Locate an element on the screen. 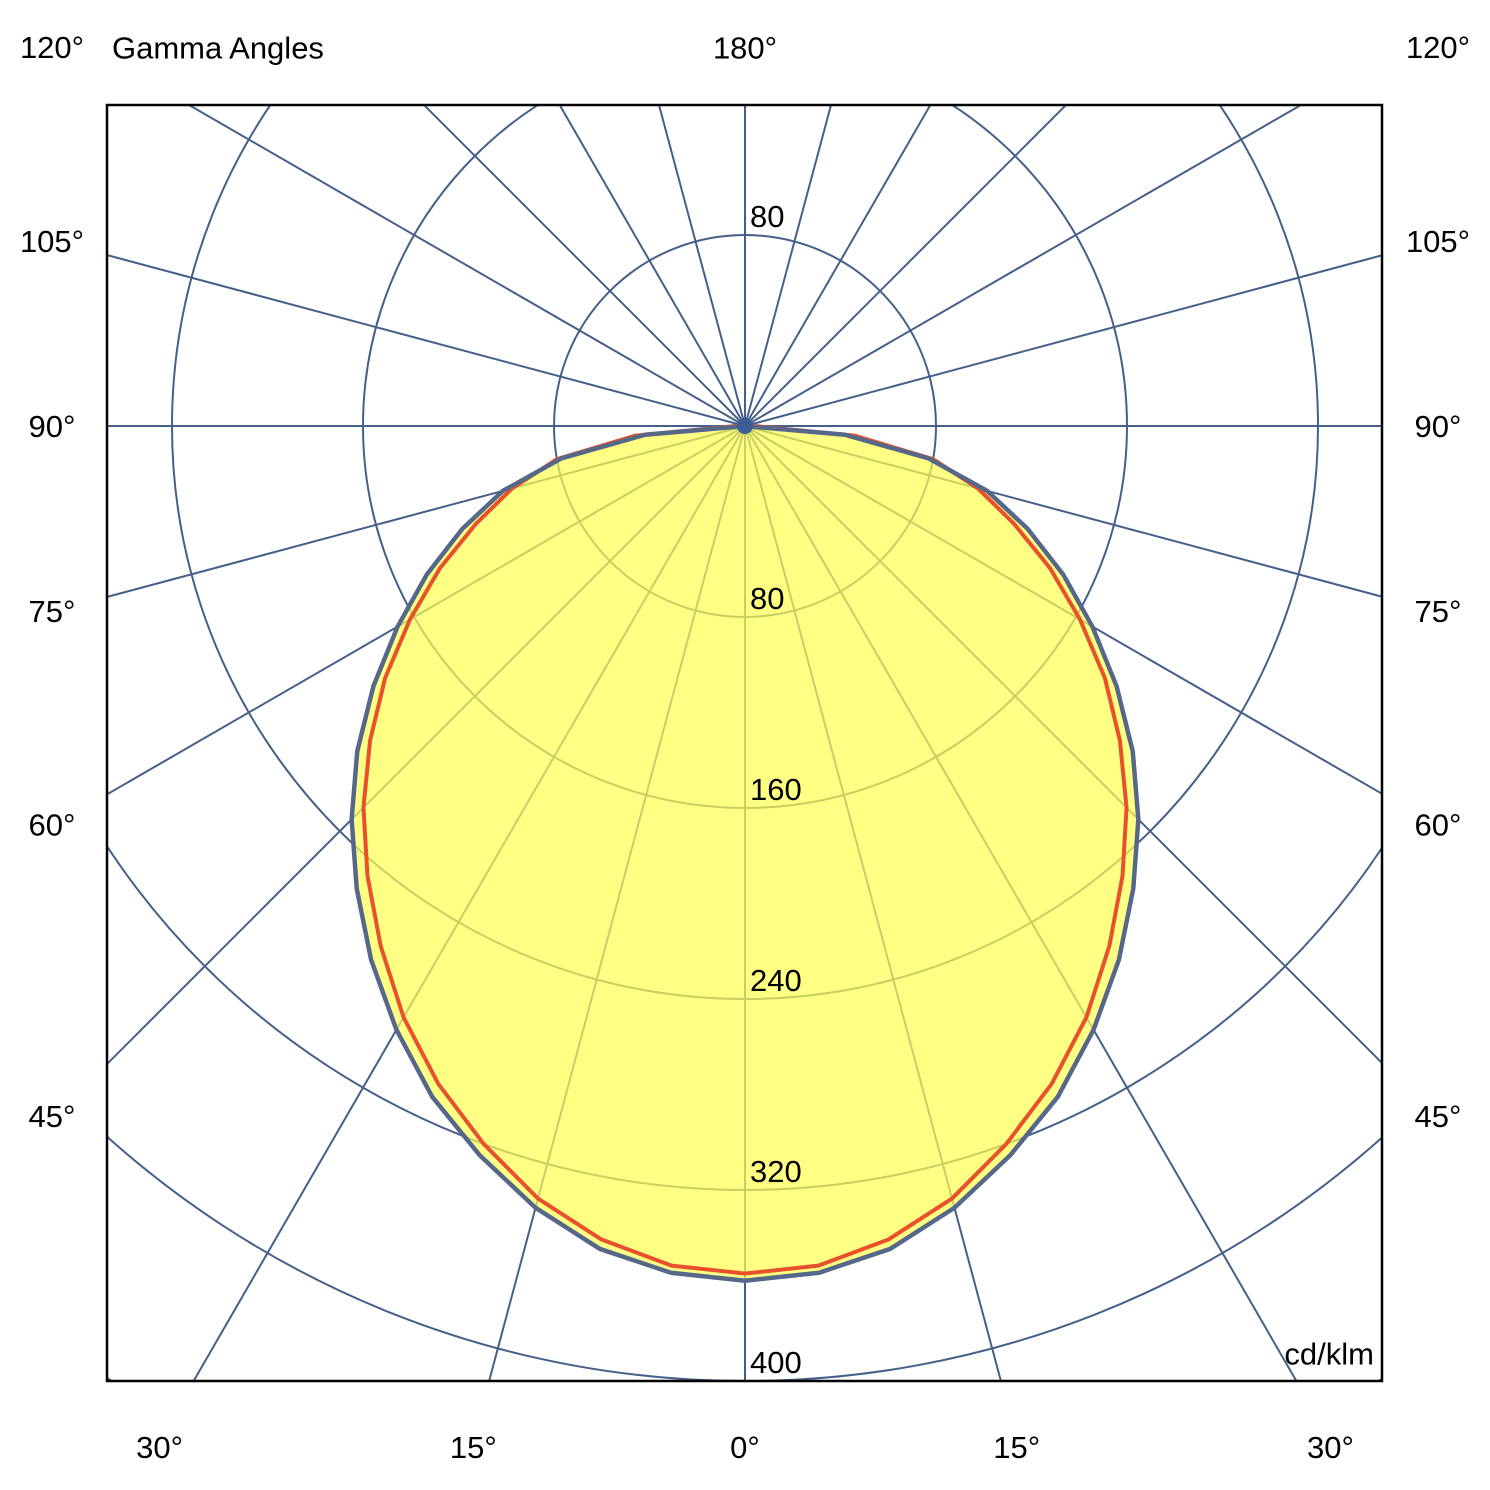  ring-label-240: 240 is located at coordinates (776, 980).